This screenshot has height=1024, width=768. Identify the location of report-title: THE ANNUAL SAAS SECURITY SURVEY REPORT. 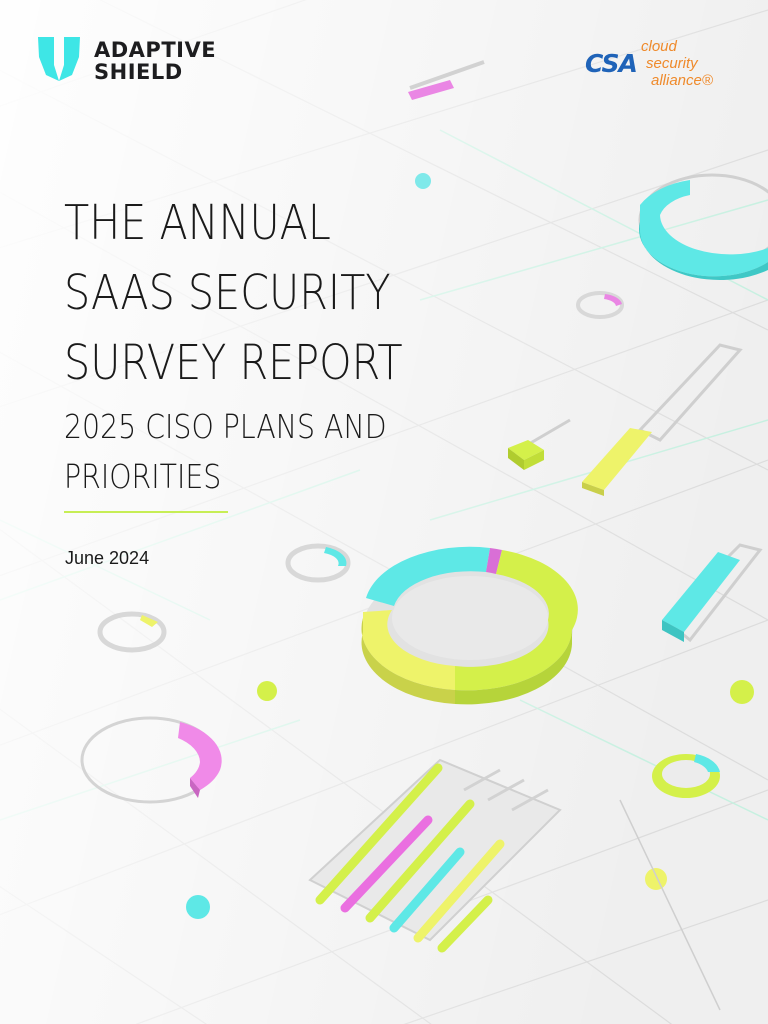
(253, 293).